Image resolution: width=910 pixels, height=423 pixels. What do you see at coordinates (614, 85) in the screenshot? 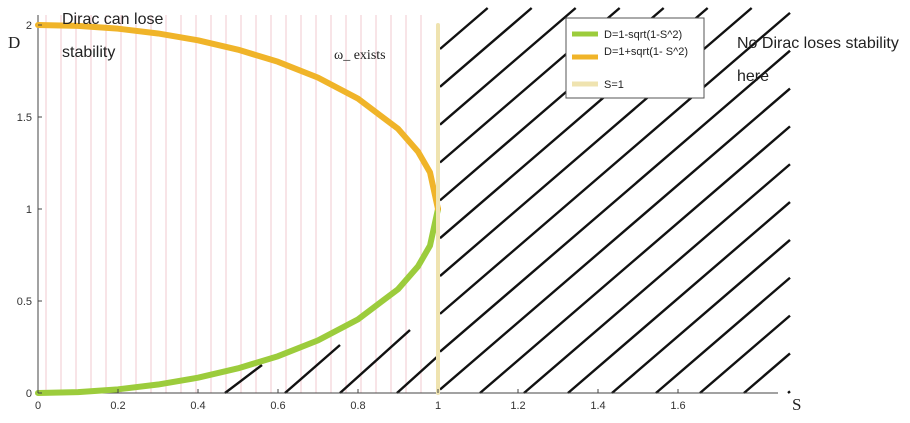
I see `legend-label-2: S=1` at bounding box center [614, 85].